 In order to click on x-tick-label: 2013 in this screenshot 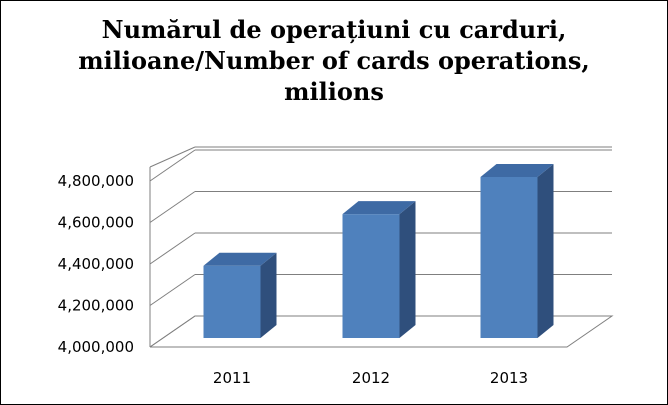, I will do `click(509, 378)`.